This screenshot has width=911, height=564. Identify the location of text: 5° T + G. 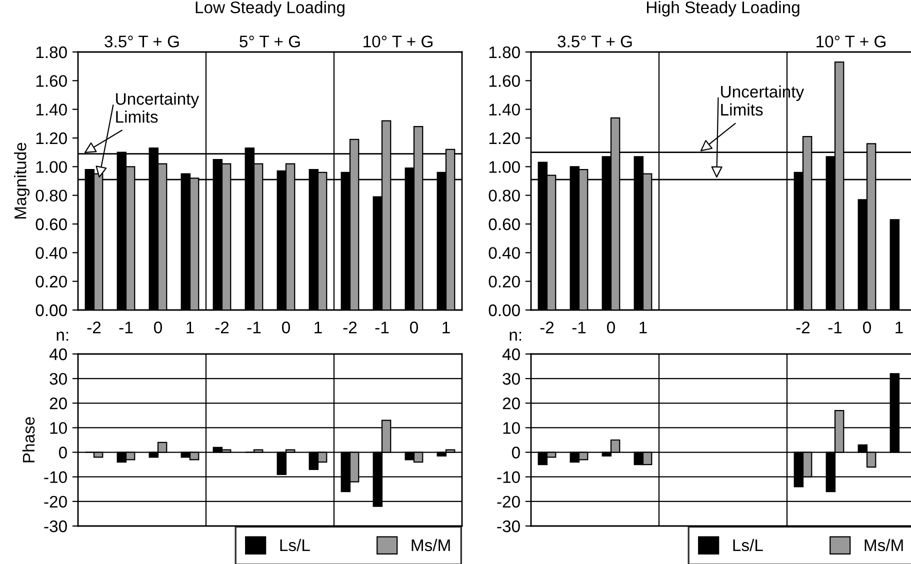
(270, 42).